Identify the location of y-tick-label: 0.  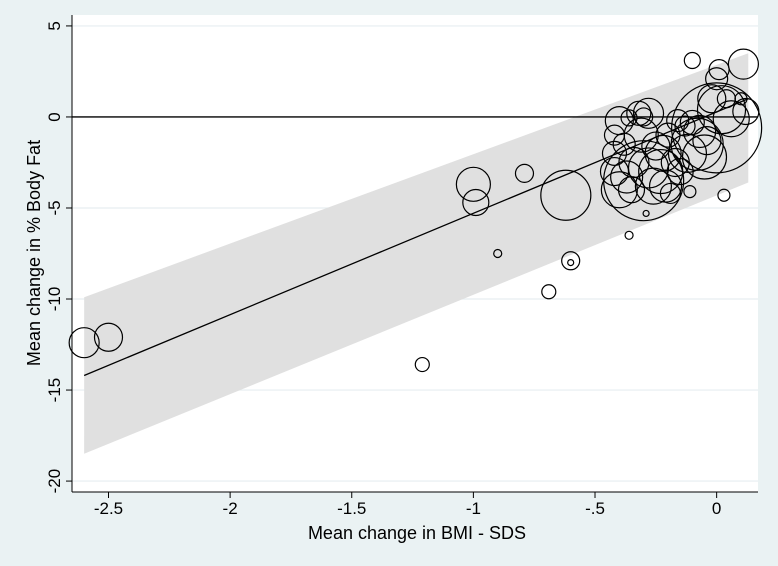
(54, 116).